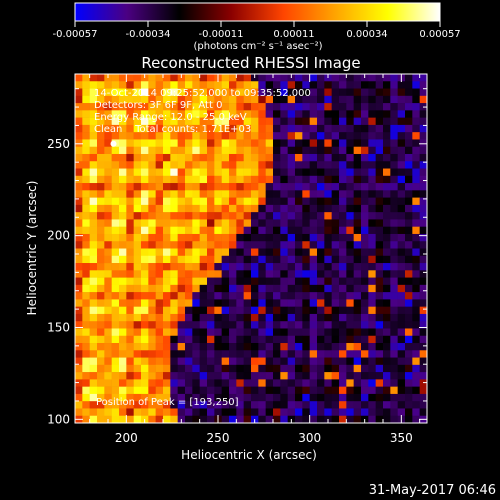 This screenshot has width=500, height=500. What do you see at coordinates (148, 34) in the screenshot?
I see `colorbar-tick-label: -0.00034` at bounding box center [148, 34].